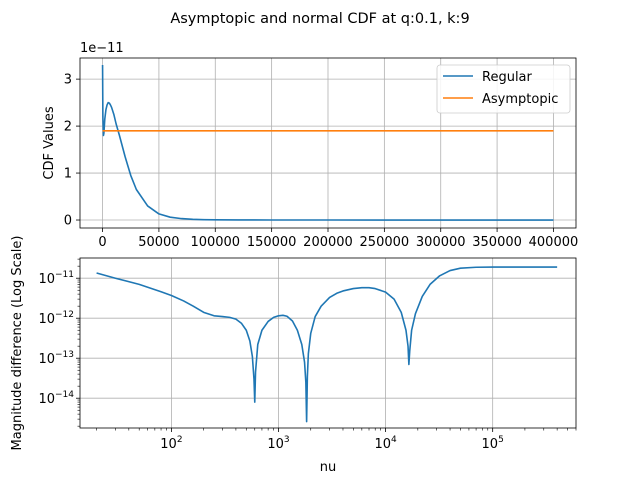  What do you see at coordinates (64, 315) in the screenshot?
I see `difference-y-tick-exponent: −12` at bounding box center [64, 315].